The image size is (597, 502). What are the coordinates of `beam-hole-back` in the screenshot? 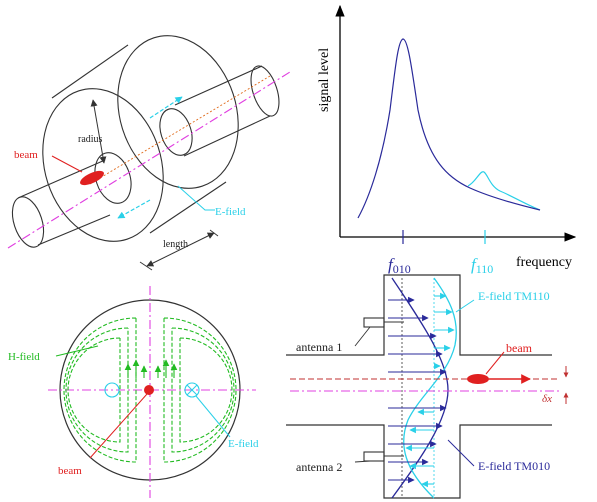 It's located at (176, 132).